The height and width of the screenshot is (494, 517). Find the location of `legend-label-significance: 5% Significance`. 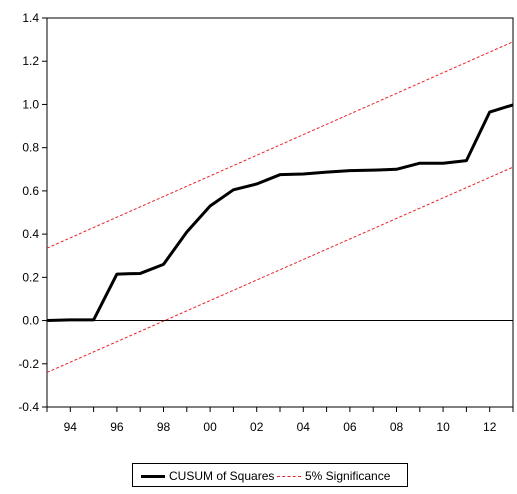

legend-label-significance: 5% Significance is located at coordinates (348, 476).